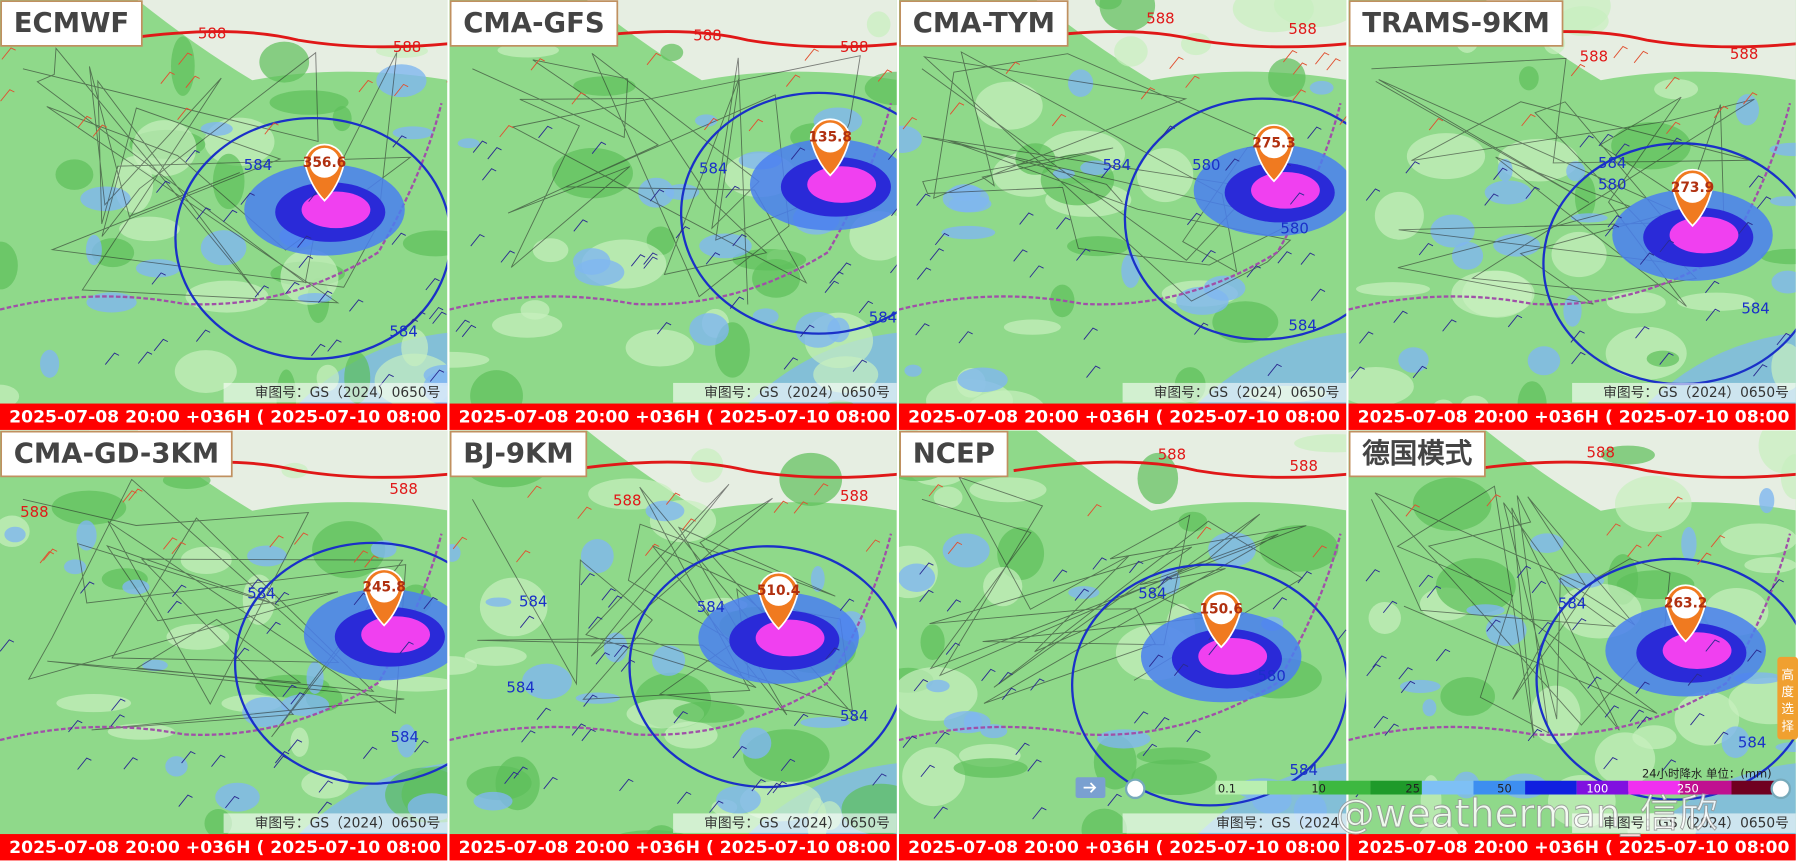 The height and width of the screenshot is (861, 1798). What do you see at coordinates (1707, 773) in the screenshot?
I see `legend-title: 24小时降水 单位：(mm)` at bounding box center [1707, 773].